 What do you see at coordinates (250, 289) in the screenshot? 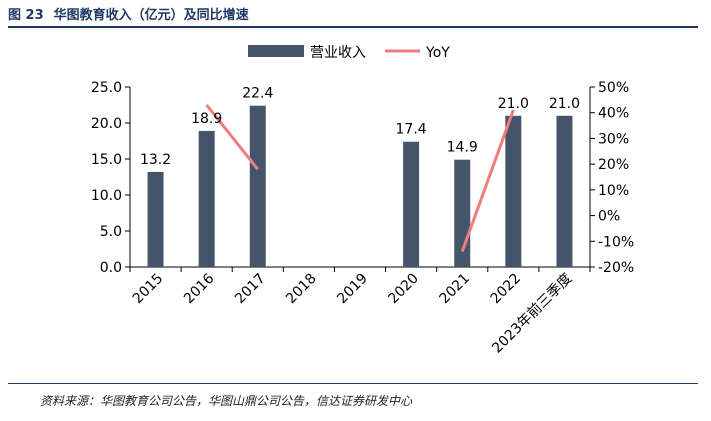
I see `x-tick-label: 2017` at bounding box center [250, 289].